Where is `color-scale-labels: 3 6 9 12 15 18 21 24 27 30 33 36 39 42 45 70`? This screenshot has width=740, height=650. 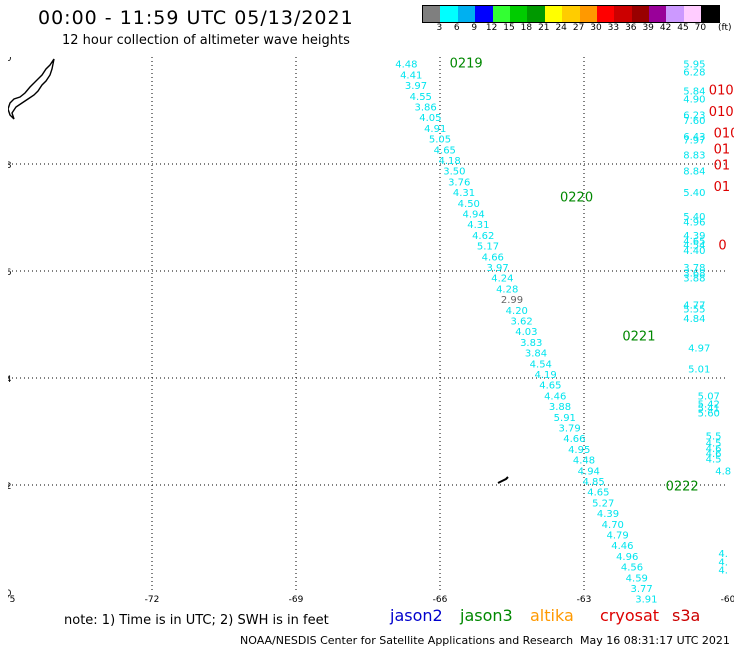 color-scale-labels: 3 6 9 12 15 18 21 24 27 30 33 36 39 42 45 70 is located at coordinates (581, 29).